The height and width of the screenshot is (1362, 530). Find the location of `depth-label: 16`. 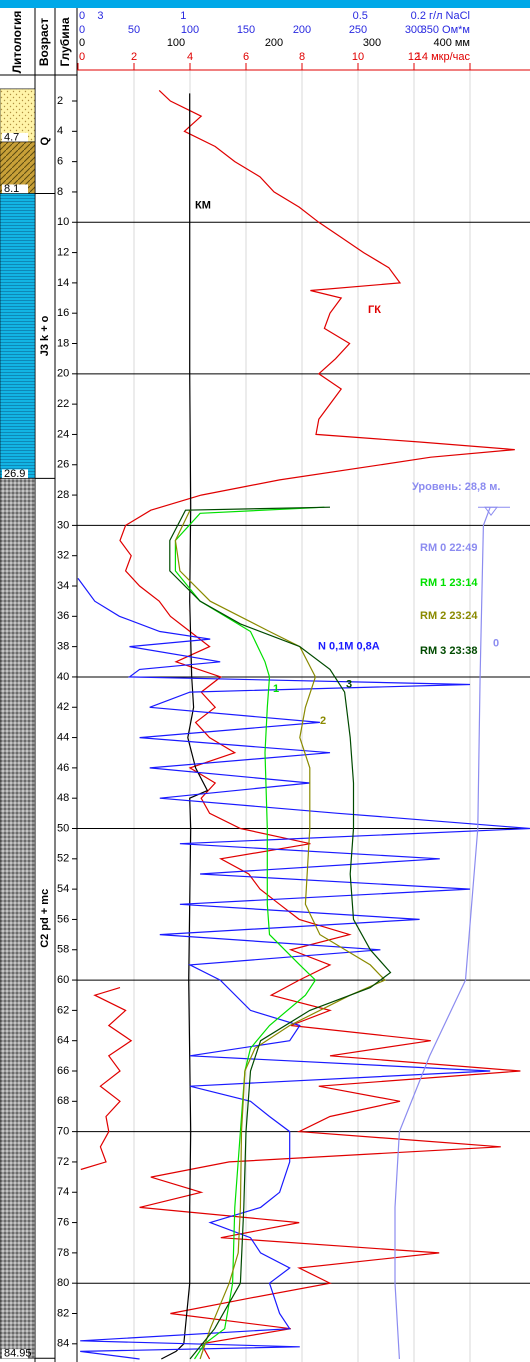

depth-label: 16 is located at coordinates (63, 313).